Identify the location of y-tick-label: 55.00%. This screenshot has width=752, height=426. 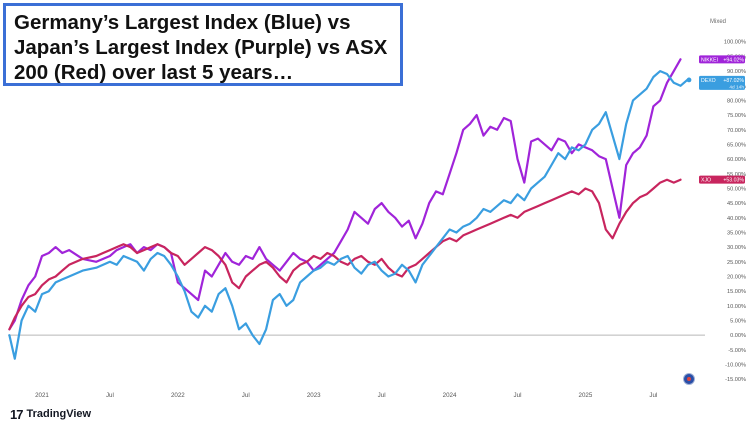
(736, 175).